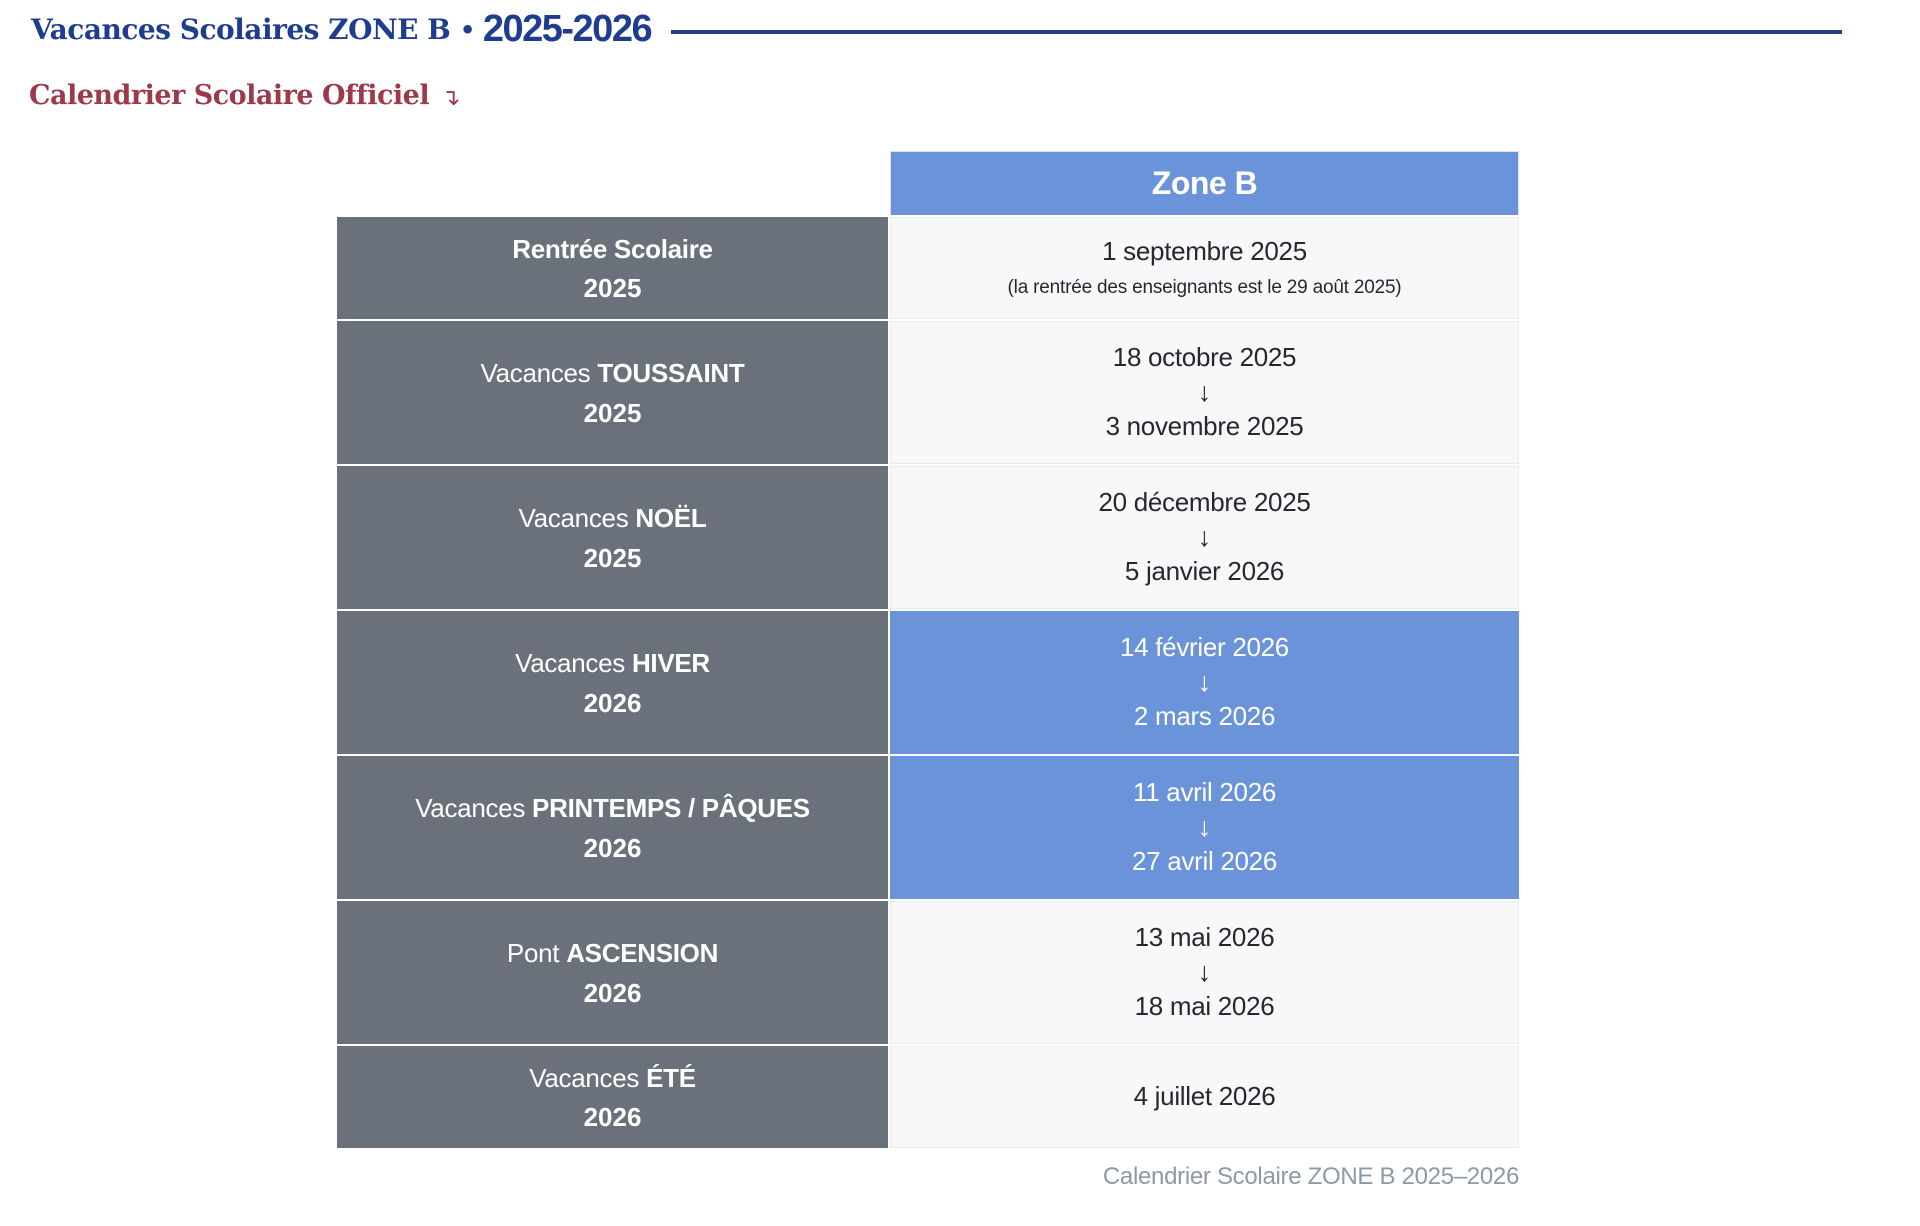 Image resolution: width=1920 pixels, height=1226 pixels. What do you see at coordinates (1204, 792) in the screenshot?
I see `date-value: 11 avril 2026` at bounding box center [1204, 792].